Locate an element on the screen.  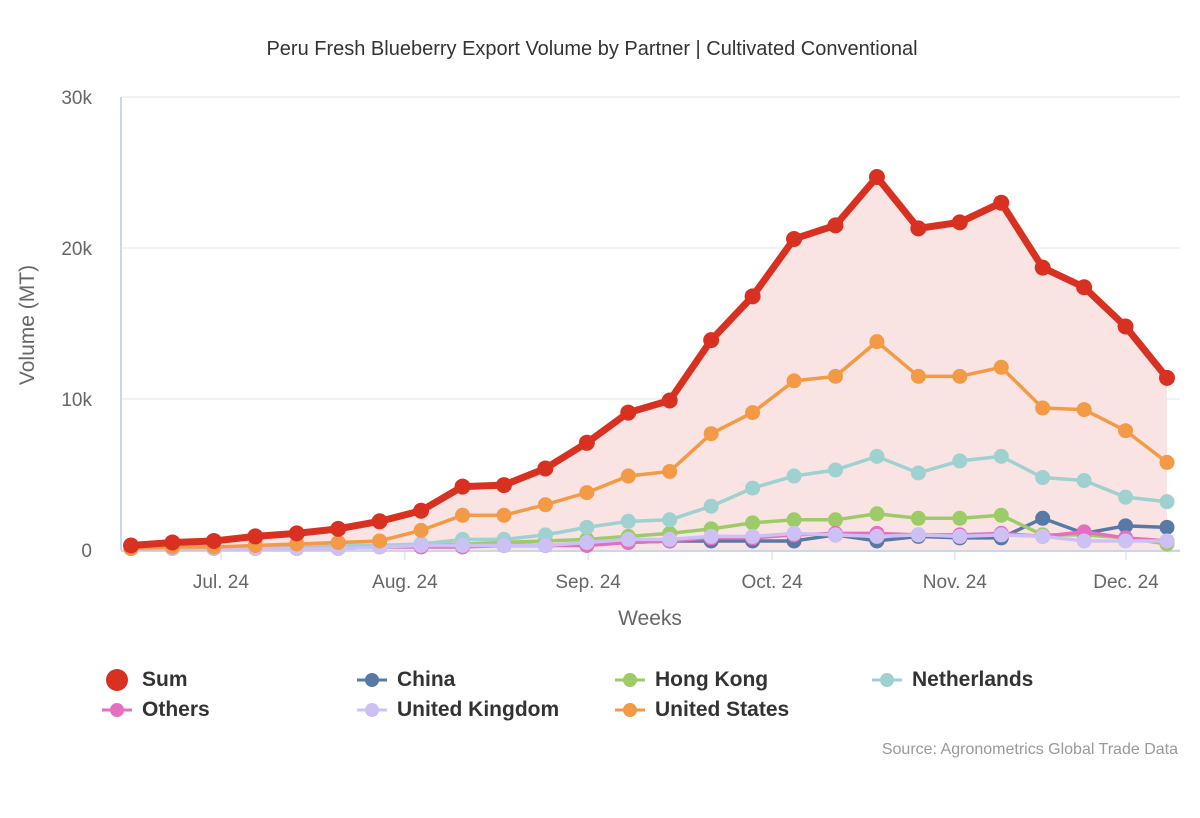
legend-item-others: Others is located at coordinates (155, 710).